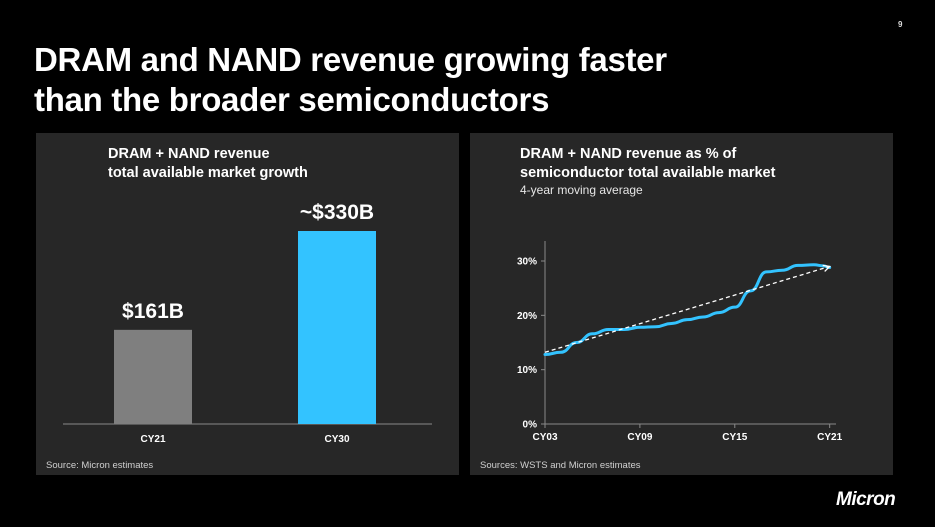  Describe the element at coordinates (189, 154) in the screenshot. I see `bar-chart-title-line-1: DRAM + NAND revenue` at that location.